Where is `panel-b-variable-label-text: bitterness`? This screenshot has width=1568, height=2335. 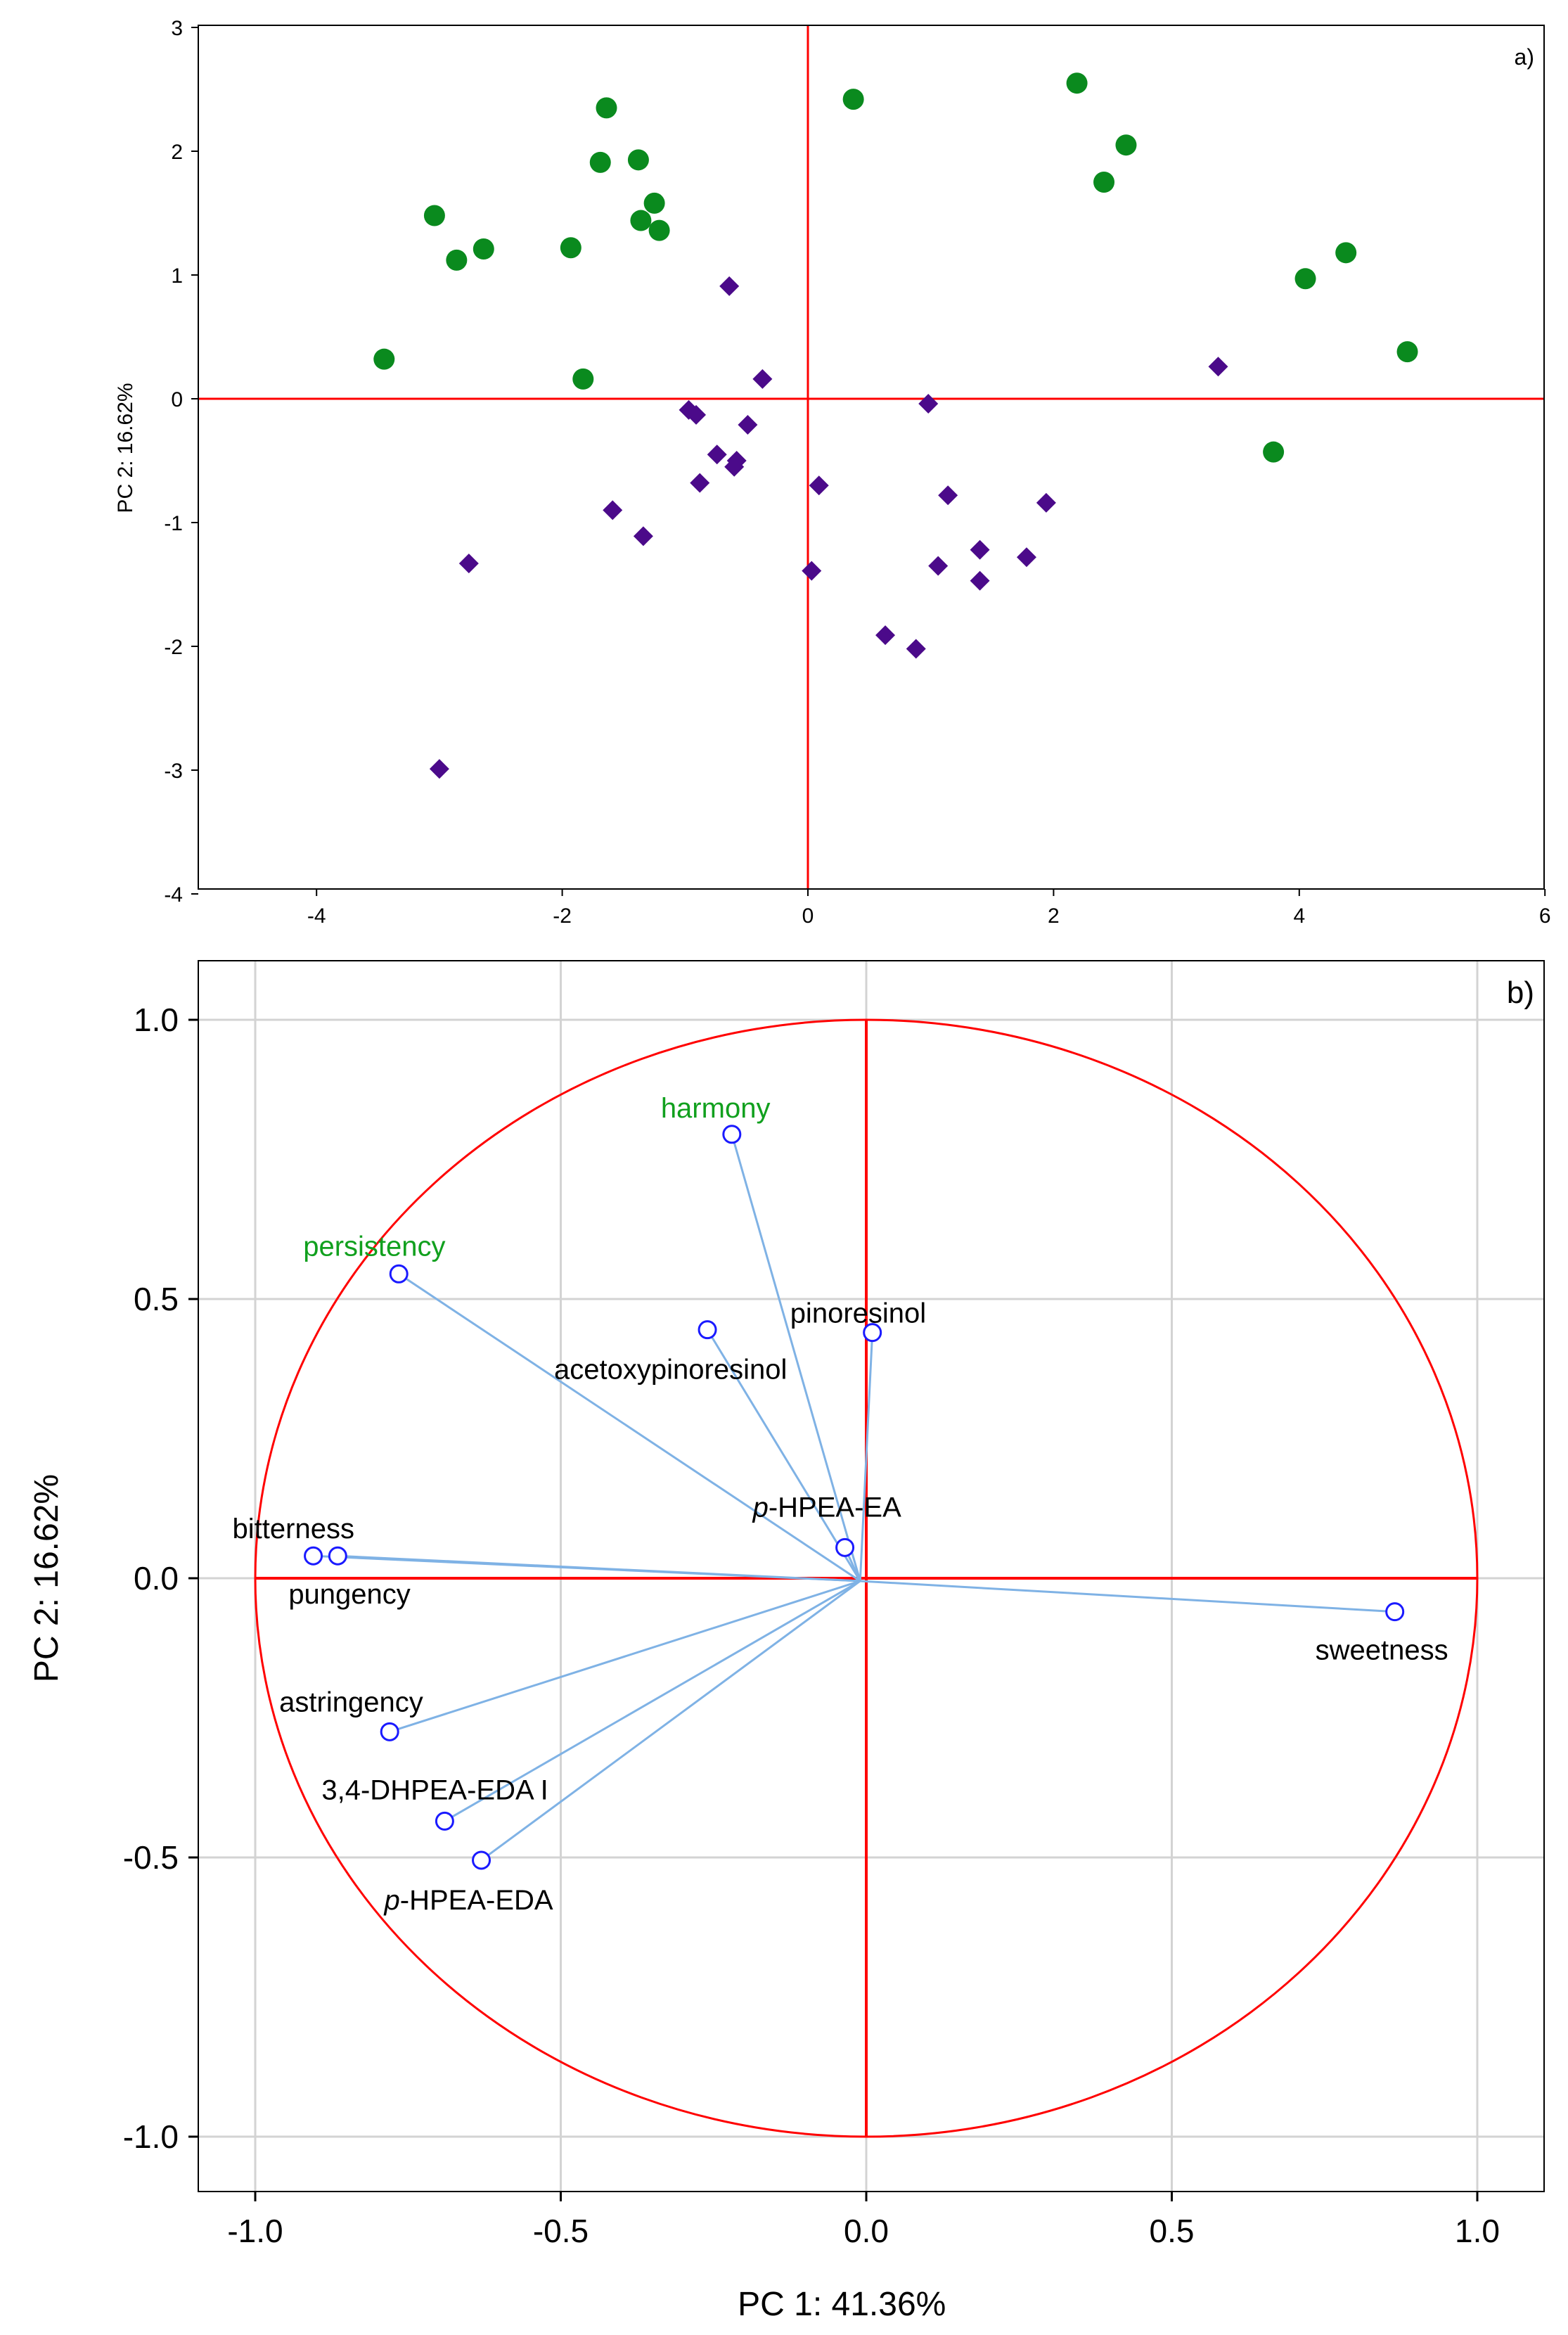 panel-b-variable-label-text: bitterness is located at coordinates (293, 1529).